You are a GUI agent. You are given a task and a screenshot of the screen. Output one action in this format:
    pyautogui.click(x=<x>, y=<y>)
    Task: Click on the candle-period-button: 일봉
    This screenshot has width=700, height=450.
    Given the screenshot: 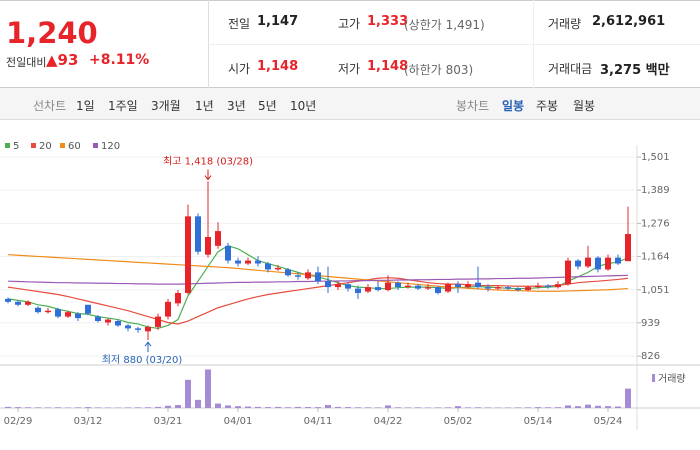 What is the action you would take?
    pyautogui.click(x=513, y=106)
    